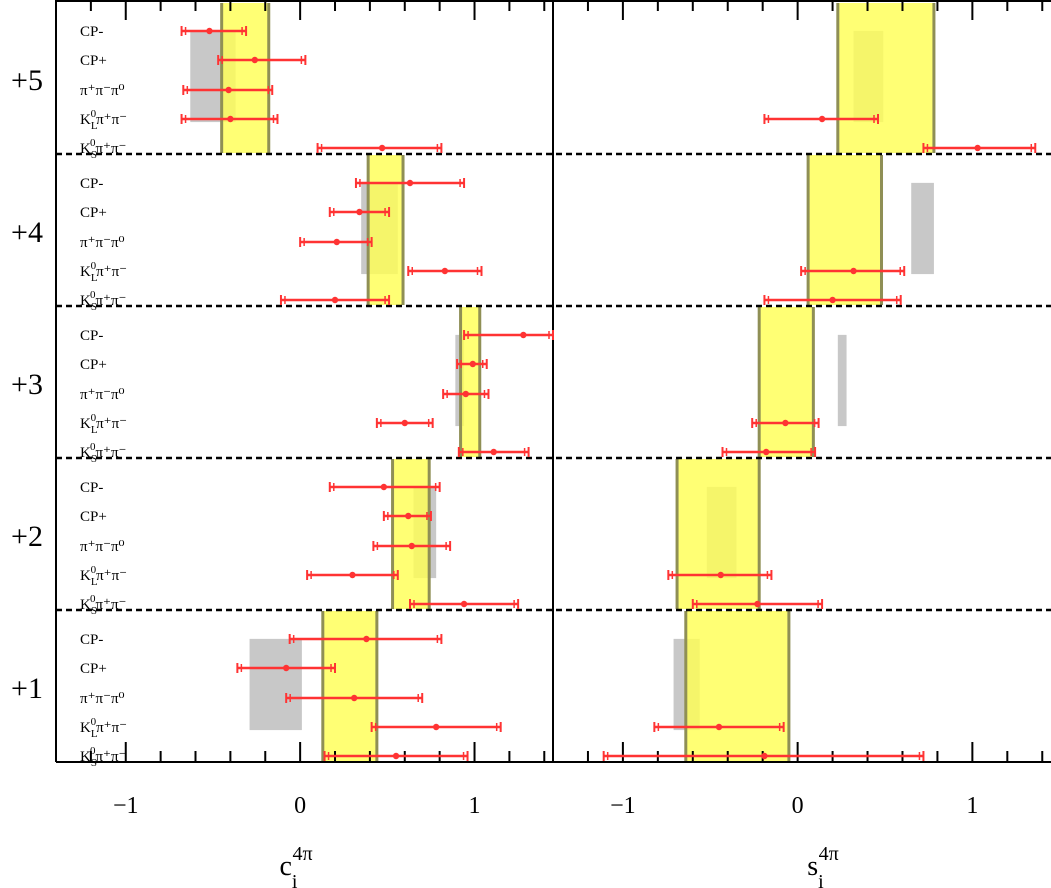 The width and height of the screenshot is (1051, 888). I want to click on bin-label-3: +2, so click(27, 536).